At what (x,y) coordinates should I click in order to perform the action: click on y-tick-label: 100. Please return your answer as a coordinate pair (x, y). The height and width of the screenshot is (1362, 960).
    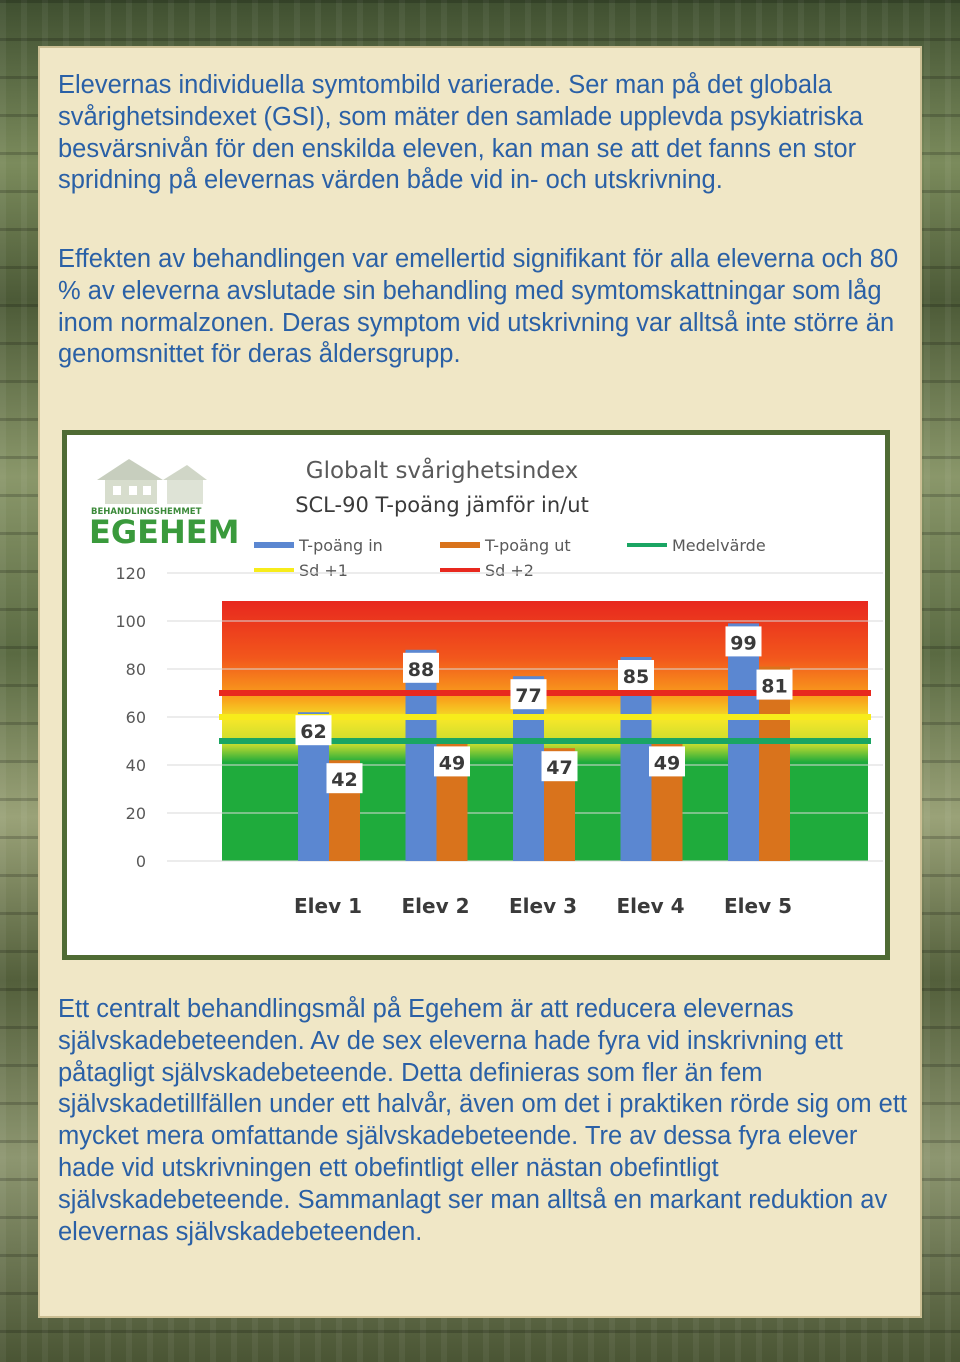
    Looking at the image, I should click on (130, 621).